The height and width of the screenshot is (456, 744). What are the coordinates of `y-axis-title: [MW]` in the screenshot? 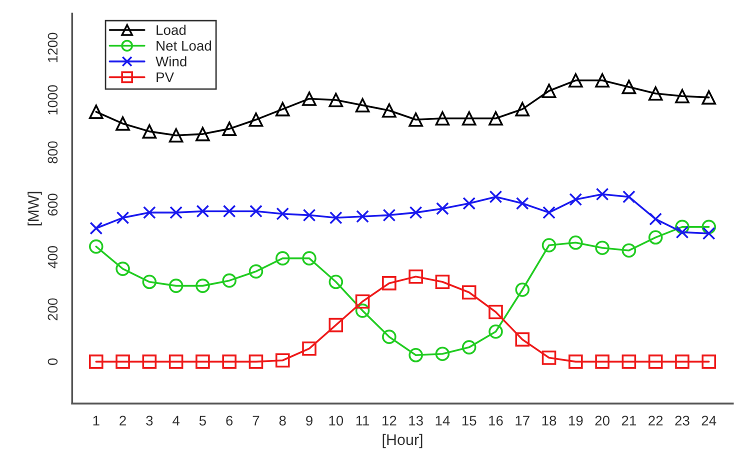 It's located at (35, 209).